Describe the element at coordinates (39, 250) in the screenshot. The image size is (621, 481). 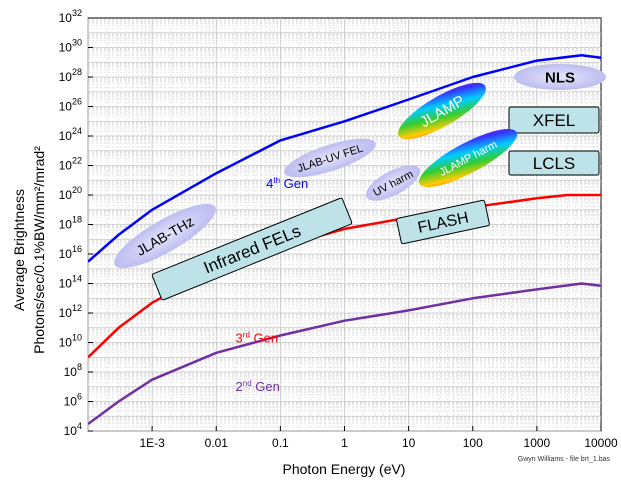
I see `y-axis-title-line2: Photons/sec/0.1%BW/mm²/mrad²` at that location.